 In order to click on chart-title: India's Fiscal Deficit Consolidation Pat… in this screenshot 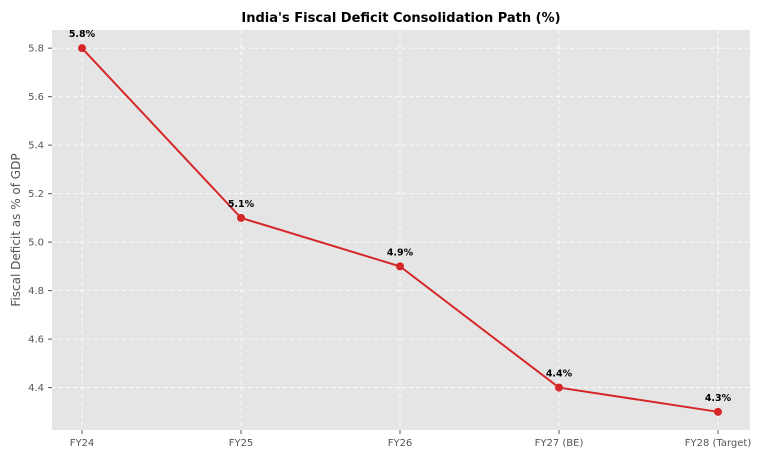, I will do `click(400, 18)`.